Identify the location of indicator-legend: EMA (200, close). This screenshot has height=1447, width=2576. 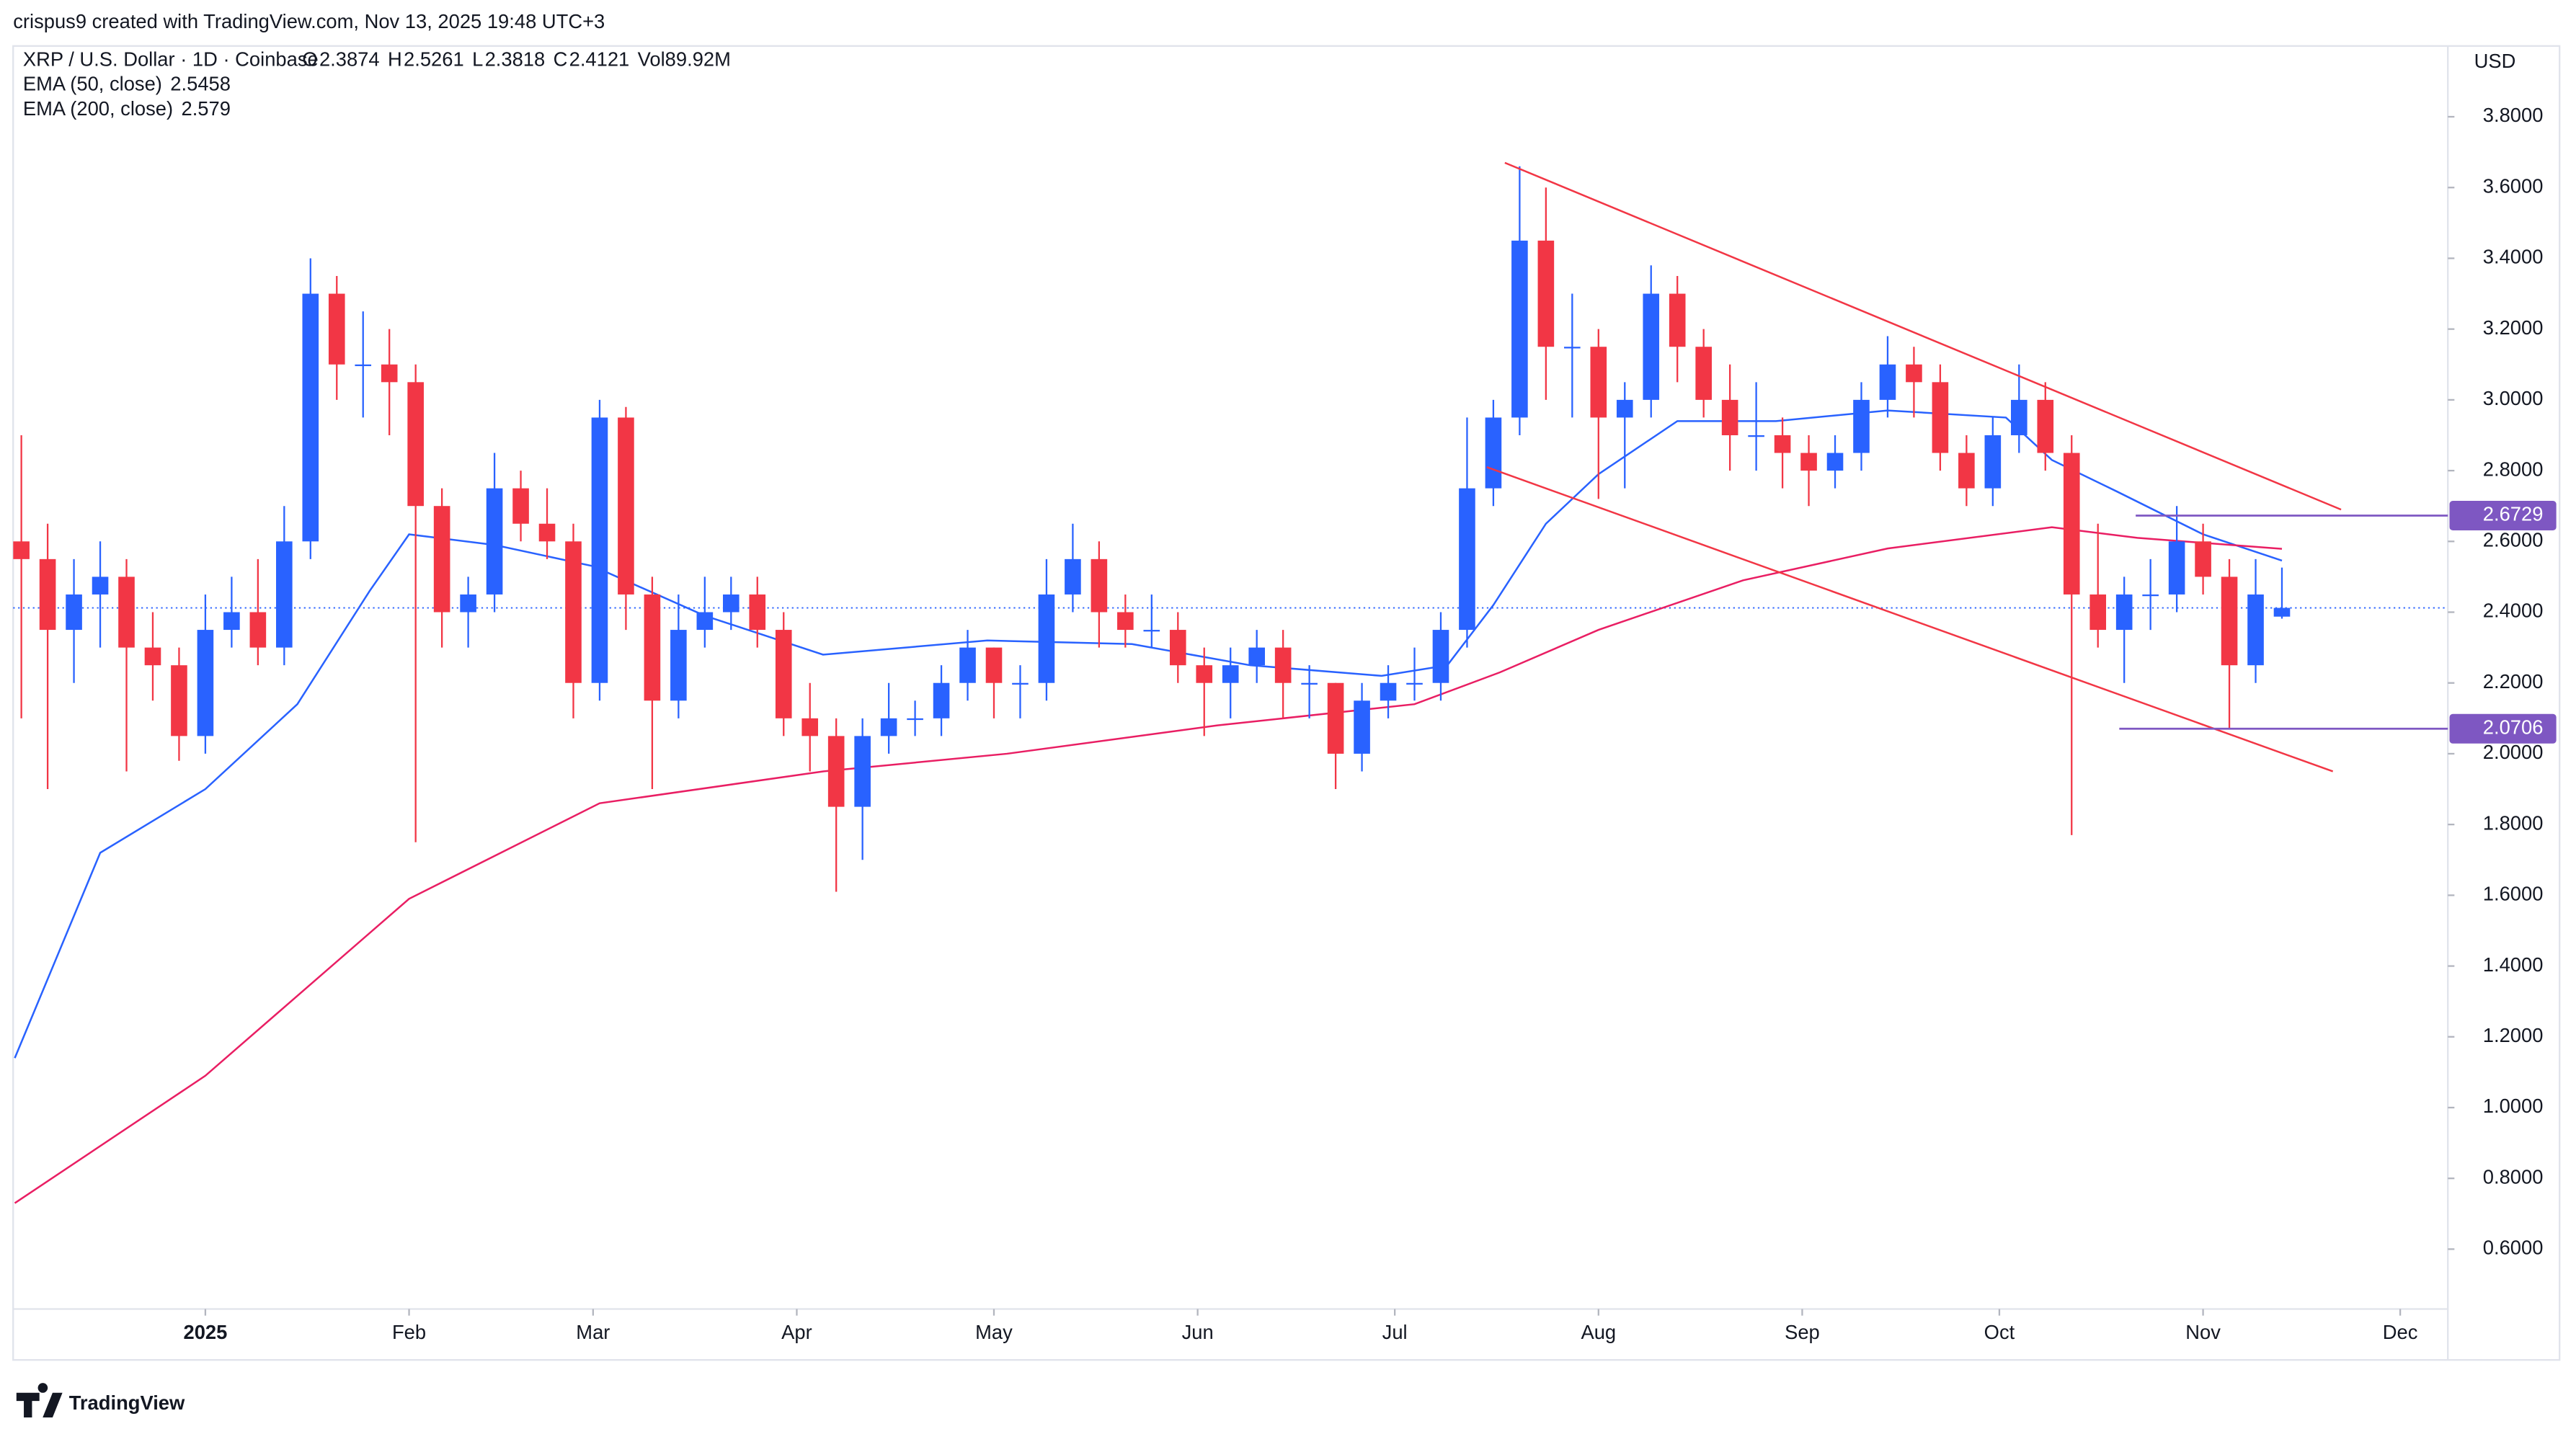
(98, 109).